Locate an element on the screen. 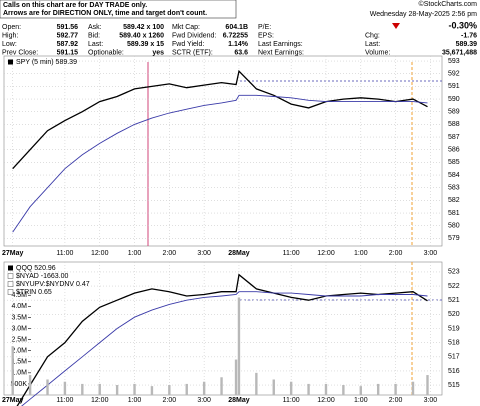 This screenshot has height=406, width=480. legend-label: SPY (5 min) 589.39 is located at coordinates (46, 62).